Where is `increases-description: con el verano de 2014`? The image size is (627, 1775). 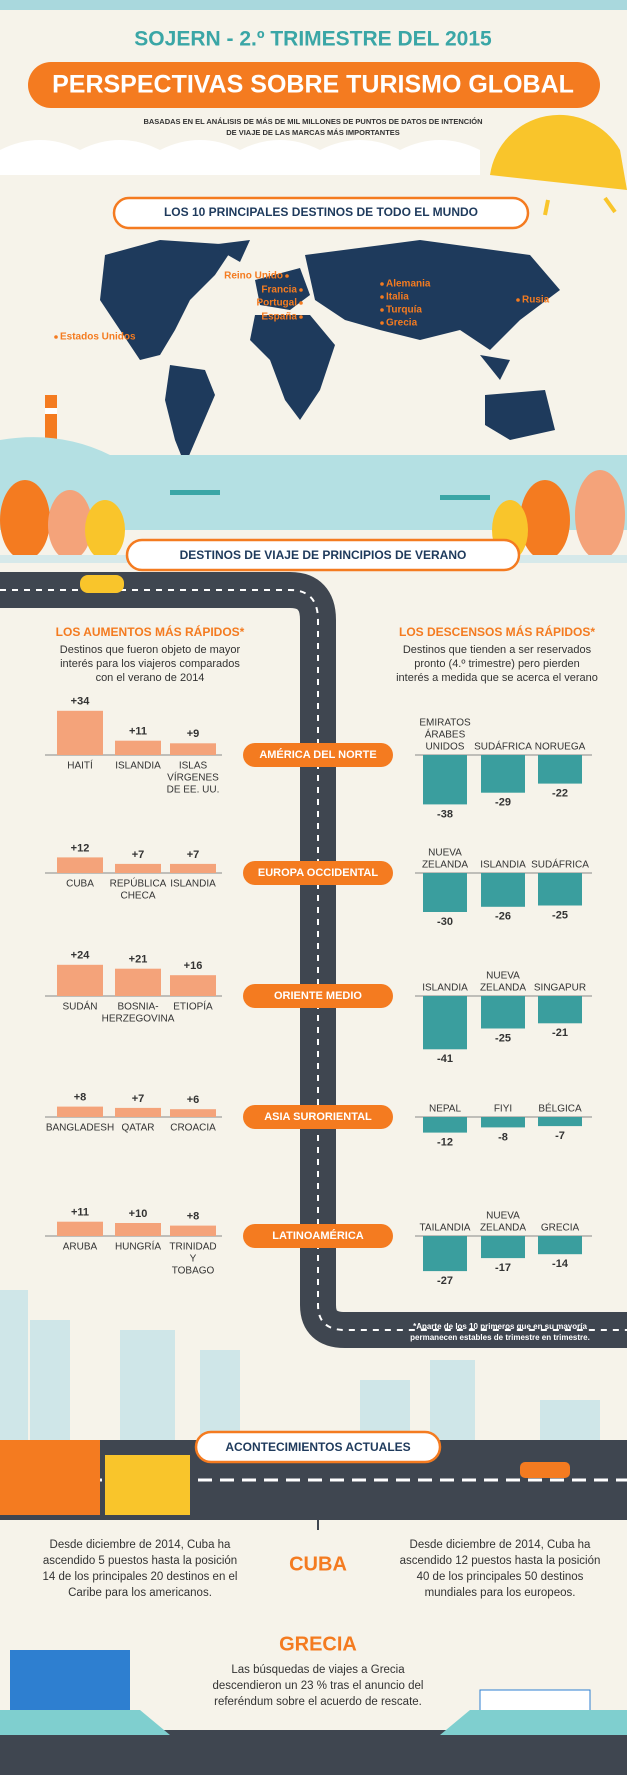 increases-description: con el verano de 2014 is located at coordinates (150, 678).